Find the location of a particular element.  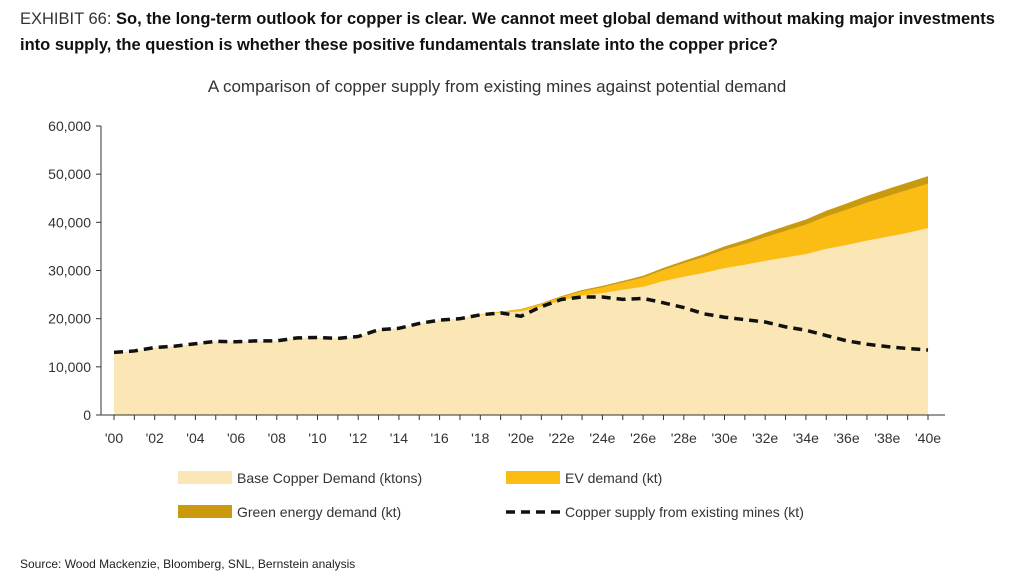

y-tick-label: 0 is located at coordinates (87, 415).